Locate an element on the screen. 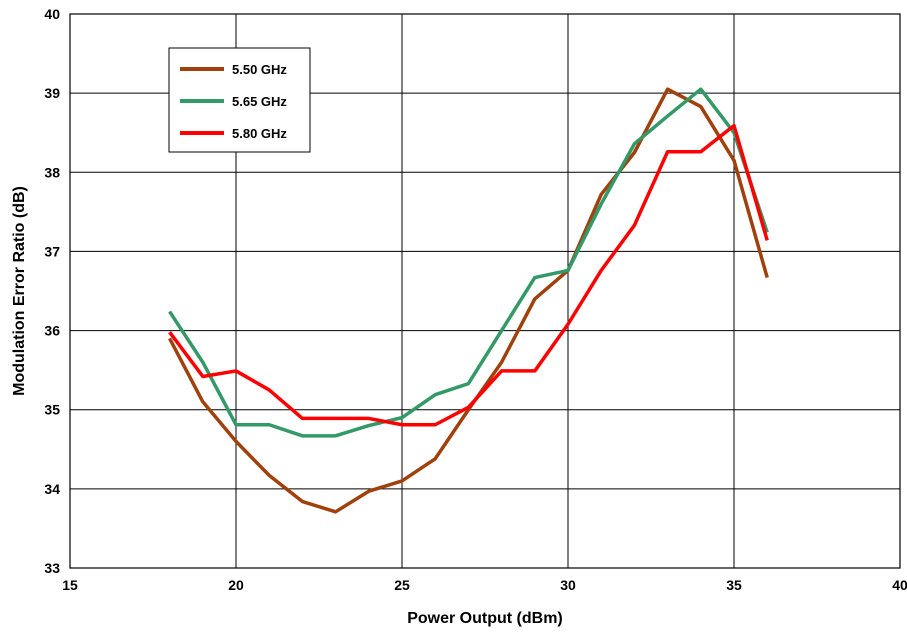 Image resolution: width=907 pixels, height=632 pixels. legend: 5.50 GHz 5.65 GHz 5.80 GHz is located at coordinates (239, 100).